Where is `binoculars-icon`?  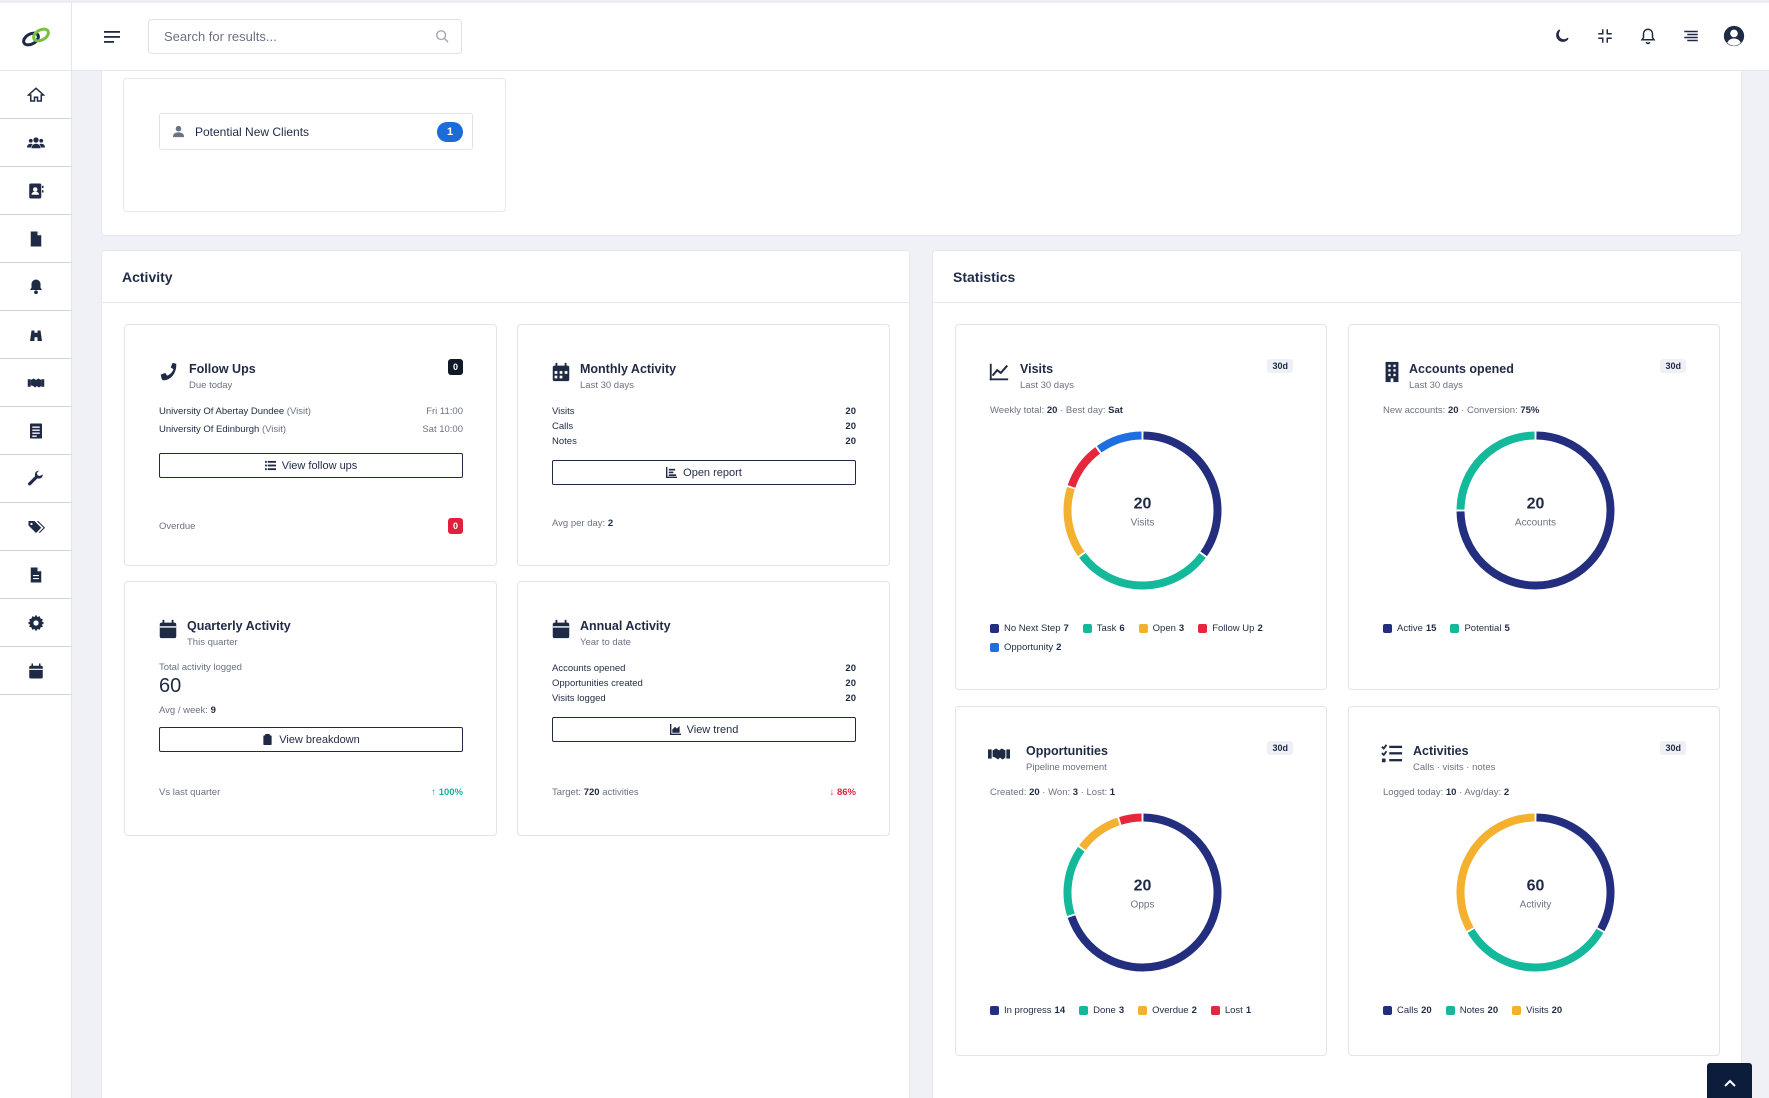
binoculars-icon is located at coordinates (35, 335).